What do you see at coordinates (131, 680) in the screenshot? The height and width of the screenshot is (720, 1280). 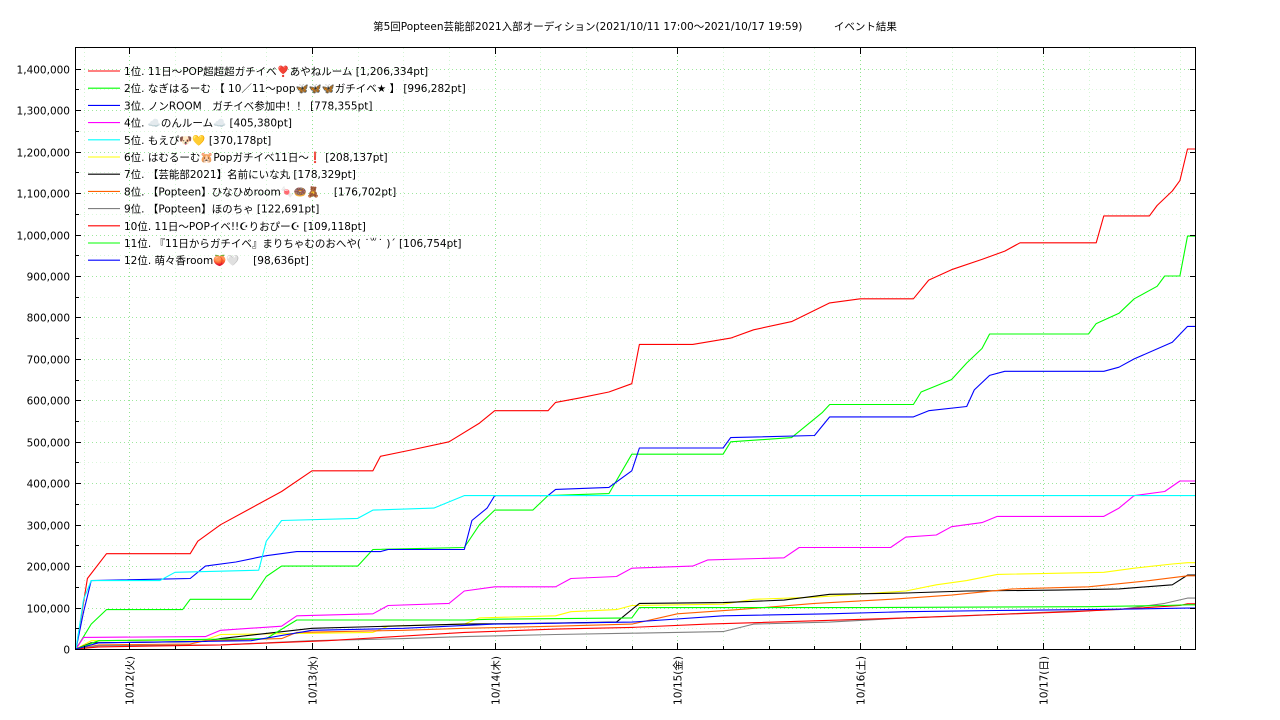 I see `x-tick-label: 10/12(火)` at bounding box center [131, 680].